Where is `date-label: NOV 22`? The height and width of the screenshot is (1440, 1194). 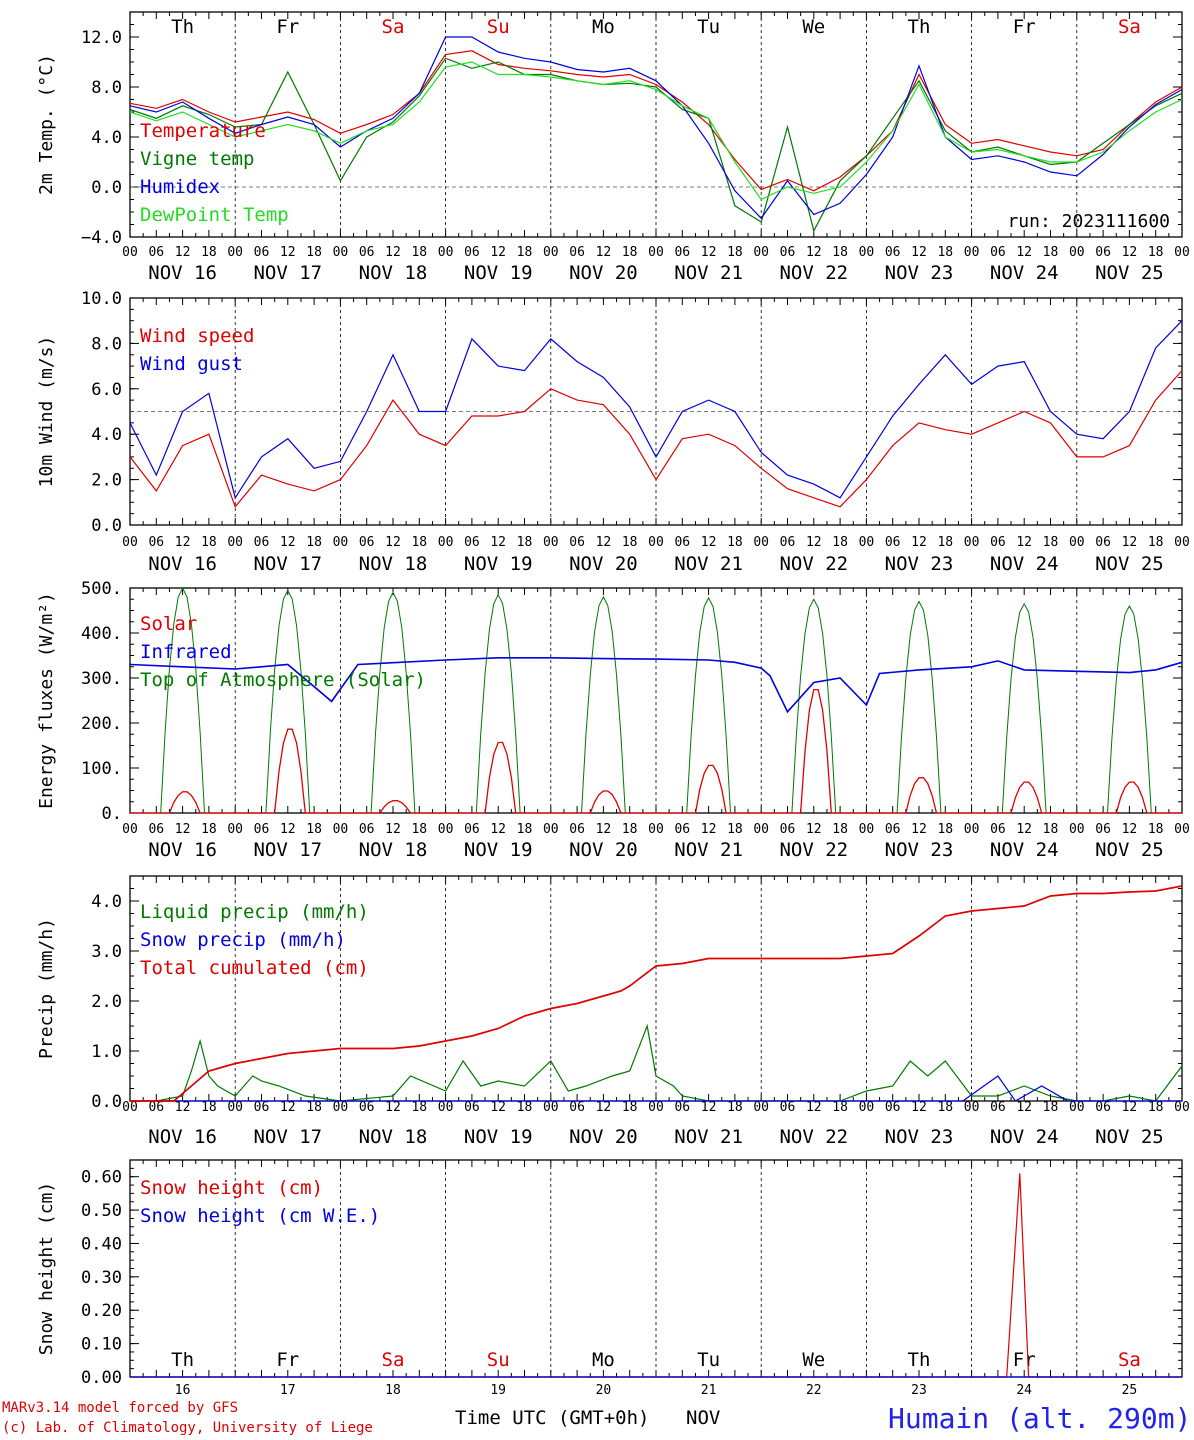
date-label: NOV 22 is located at coordinates (813, 1137).